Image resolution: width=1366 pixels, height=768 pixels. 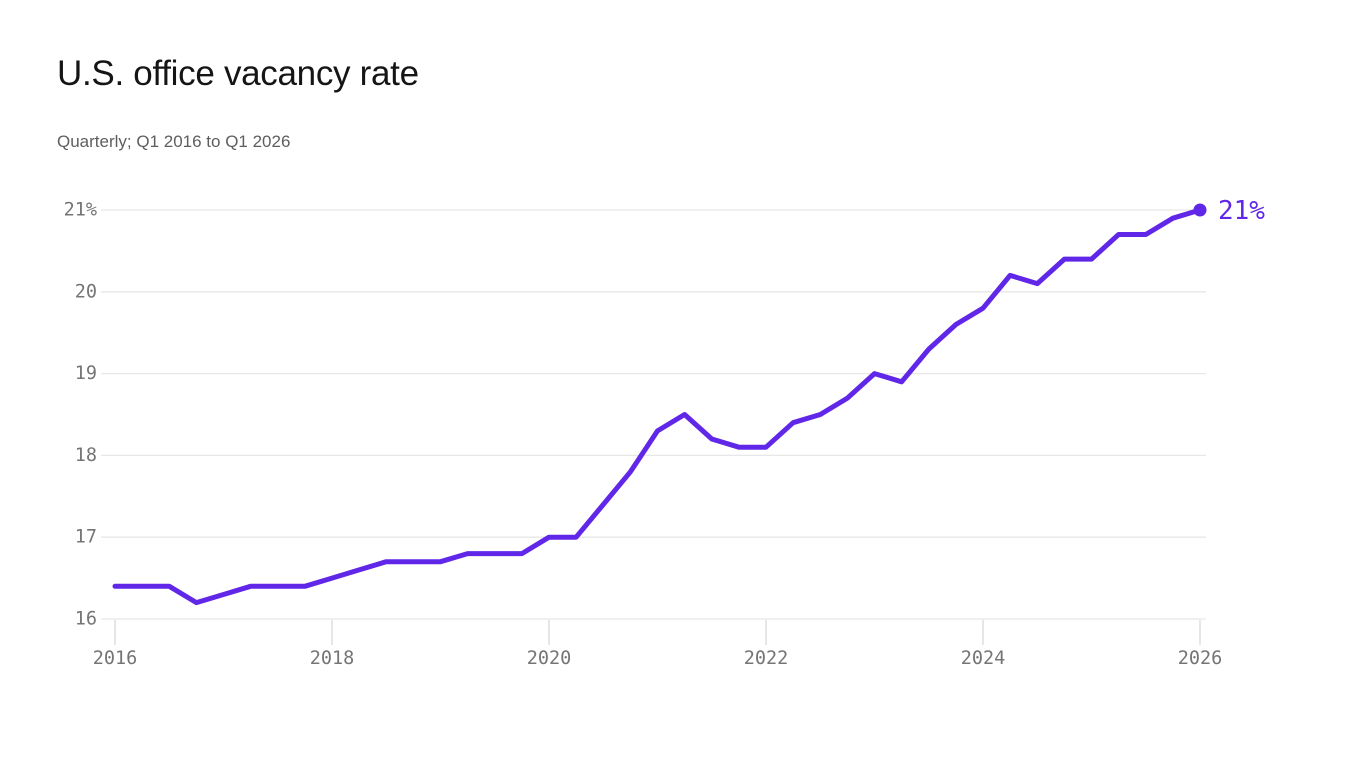 What do you see at coordinates (86, 291) in the screenshot?
I see `y-tick-label: 20` at bounding box center [86, 291].